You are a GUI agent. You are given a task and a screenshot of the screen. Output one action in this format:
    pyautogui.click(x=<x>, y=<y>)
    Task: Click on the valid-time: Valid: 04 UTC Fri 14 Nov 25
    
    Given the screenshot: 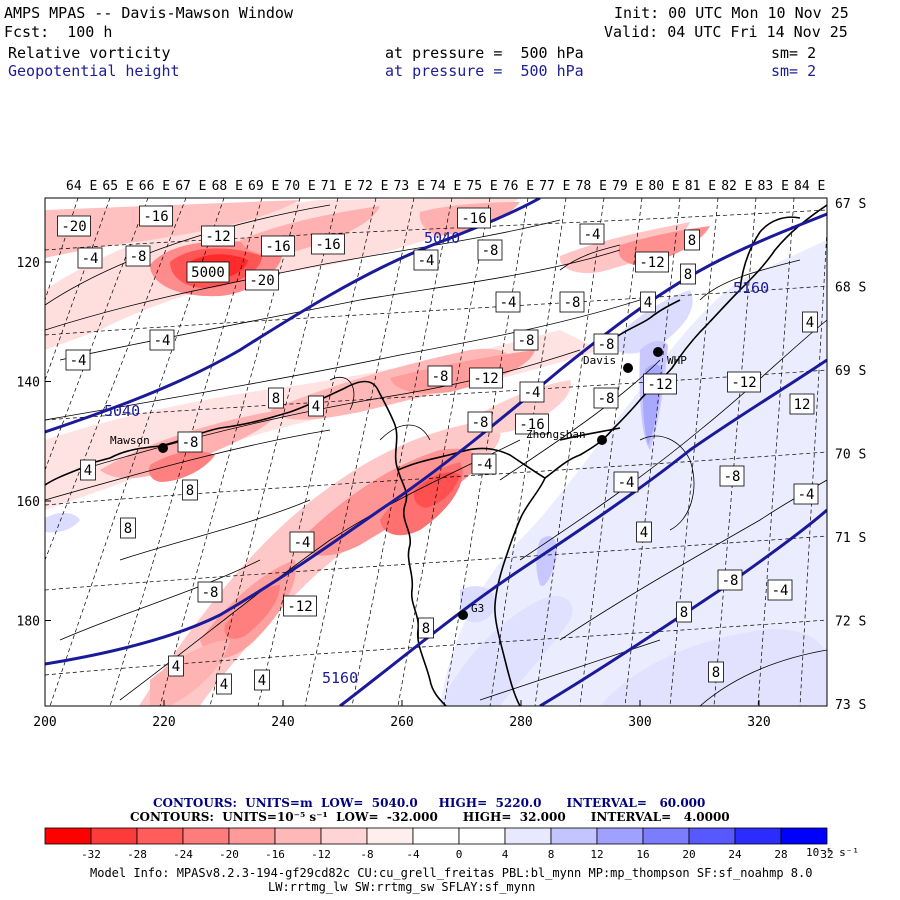 What is the action you would take?
    pyautogui.click(x=726, y=32)
    